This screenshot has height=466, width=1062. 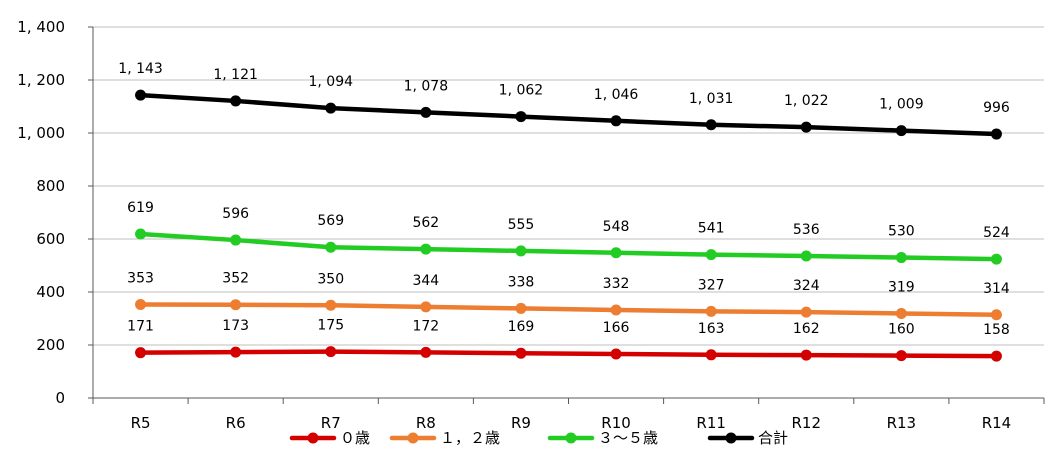 I want to click on data-label: 162, so click(x=806, y=329).